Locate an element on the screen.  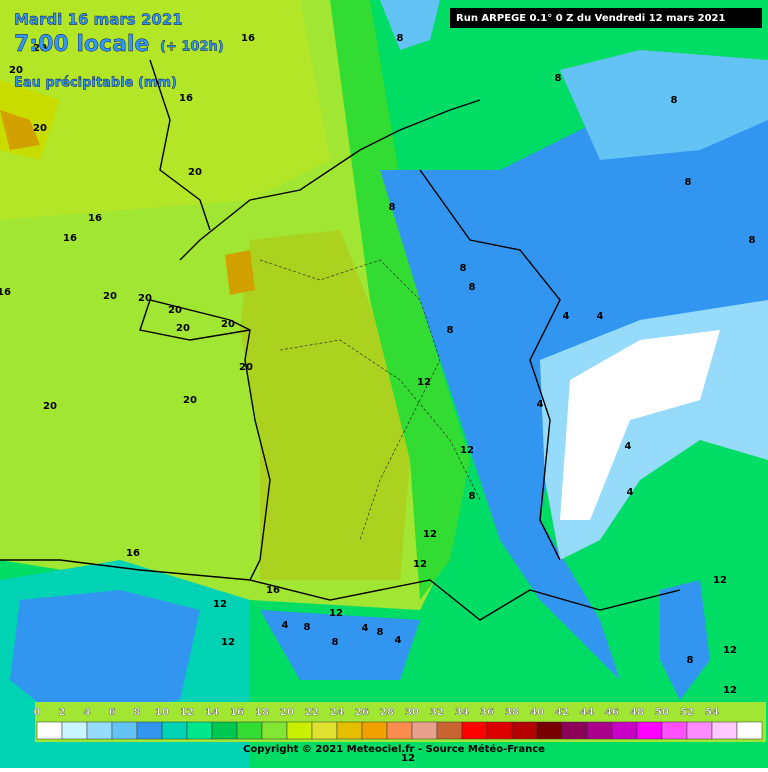
legend-label: 34 is located at coordinates (462, 712).